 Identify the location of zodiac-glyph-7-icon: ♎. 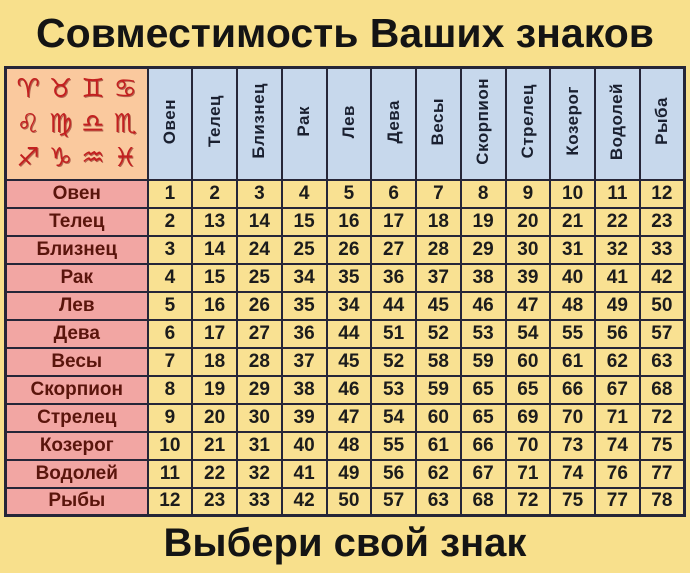
(93, 123).